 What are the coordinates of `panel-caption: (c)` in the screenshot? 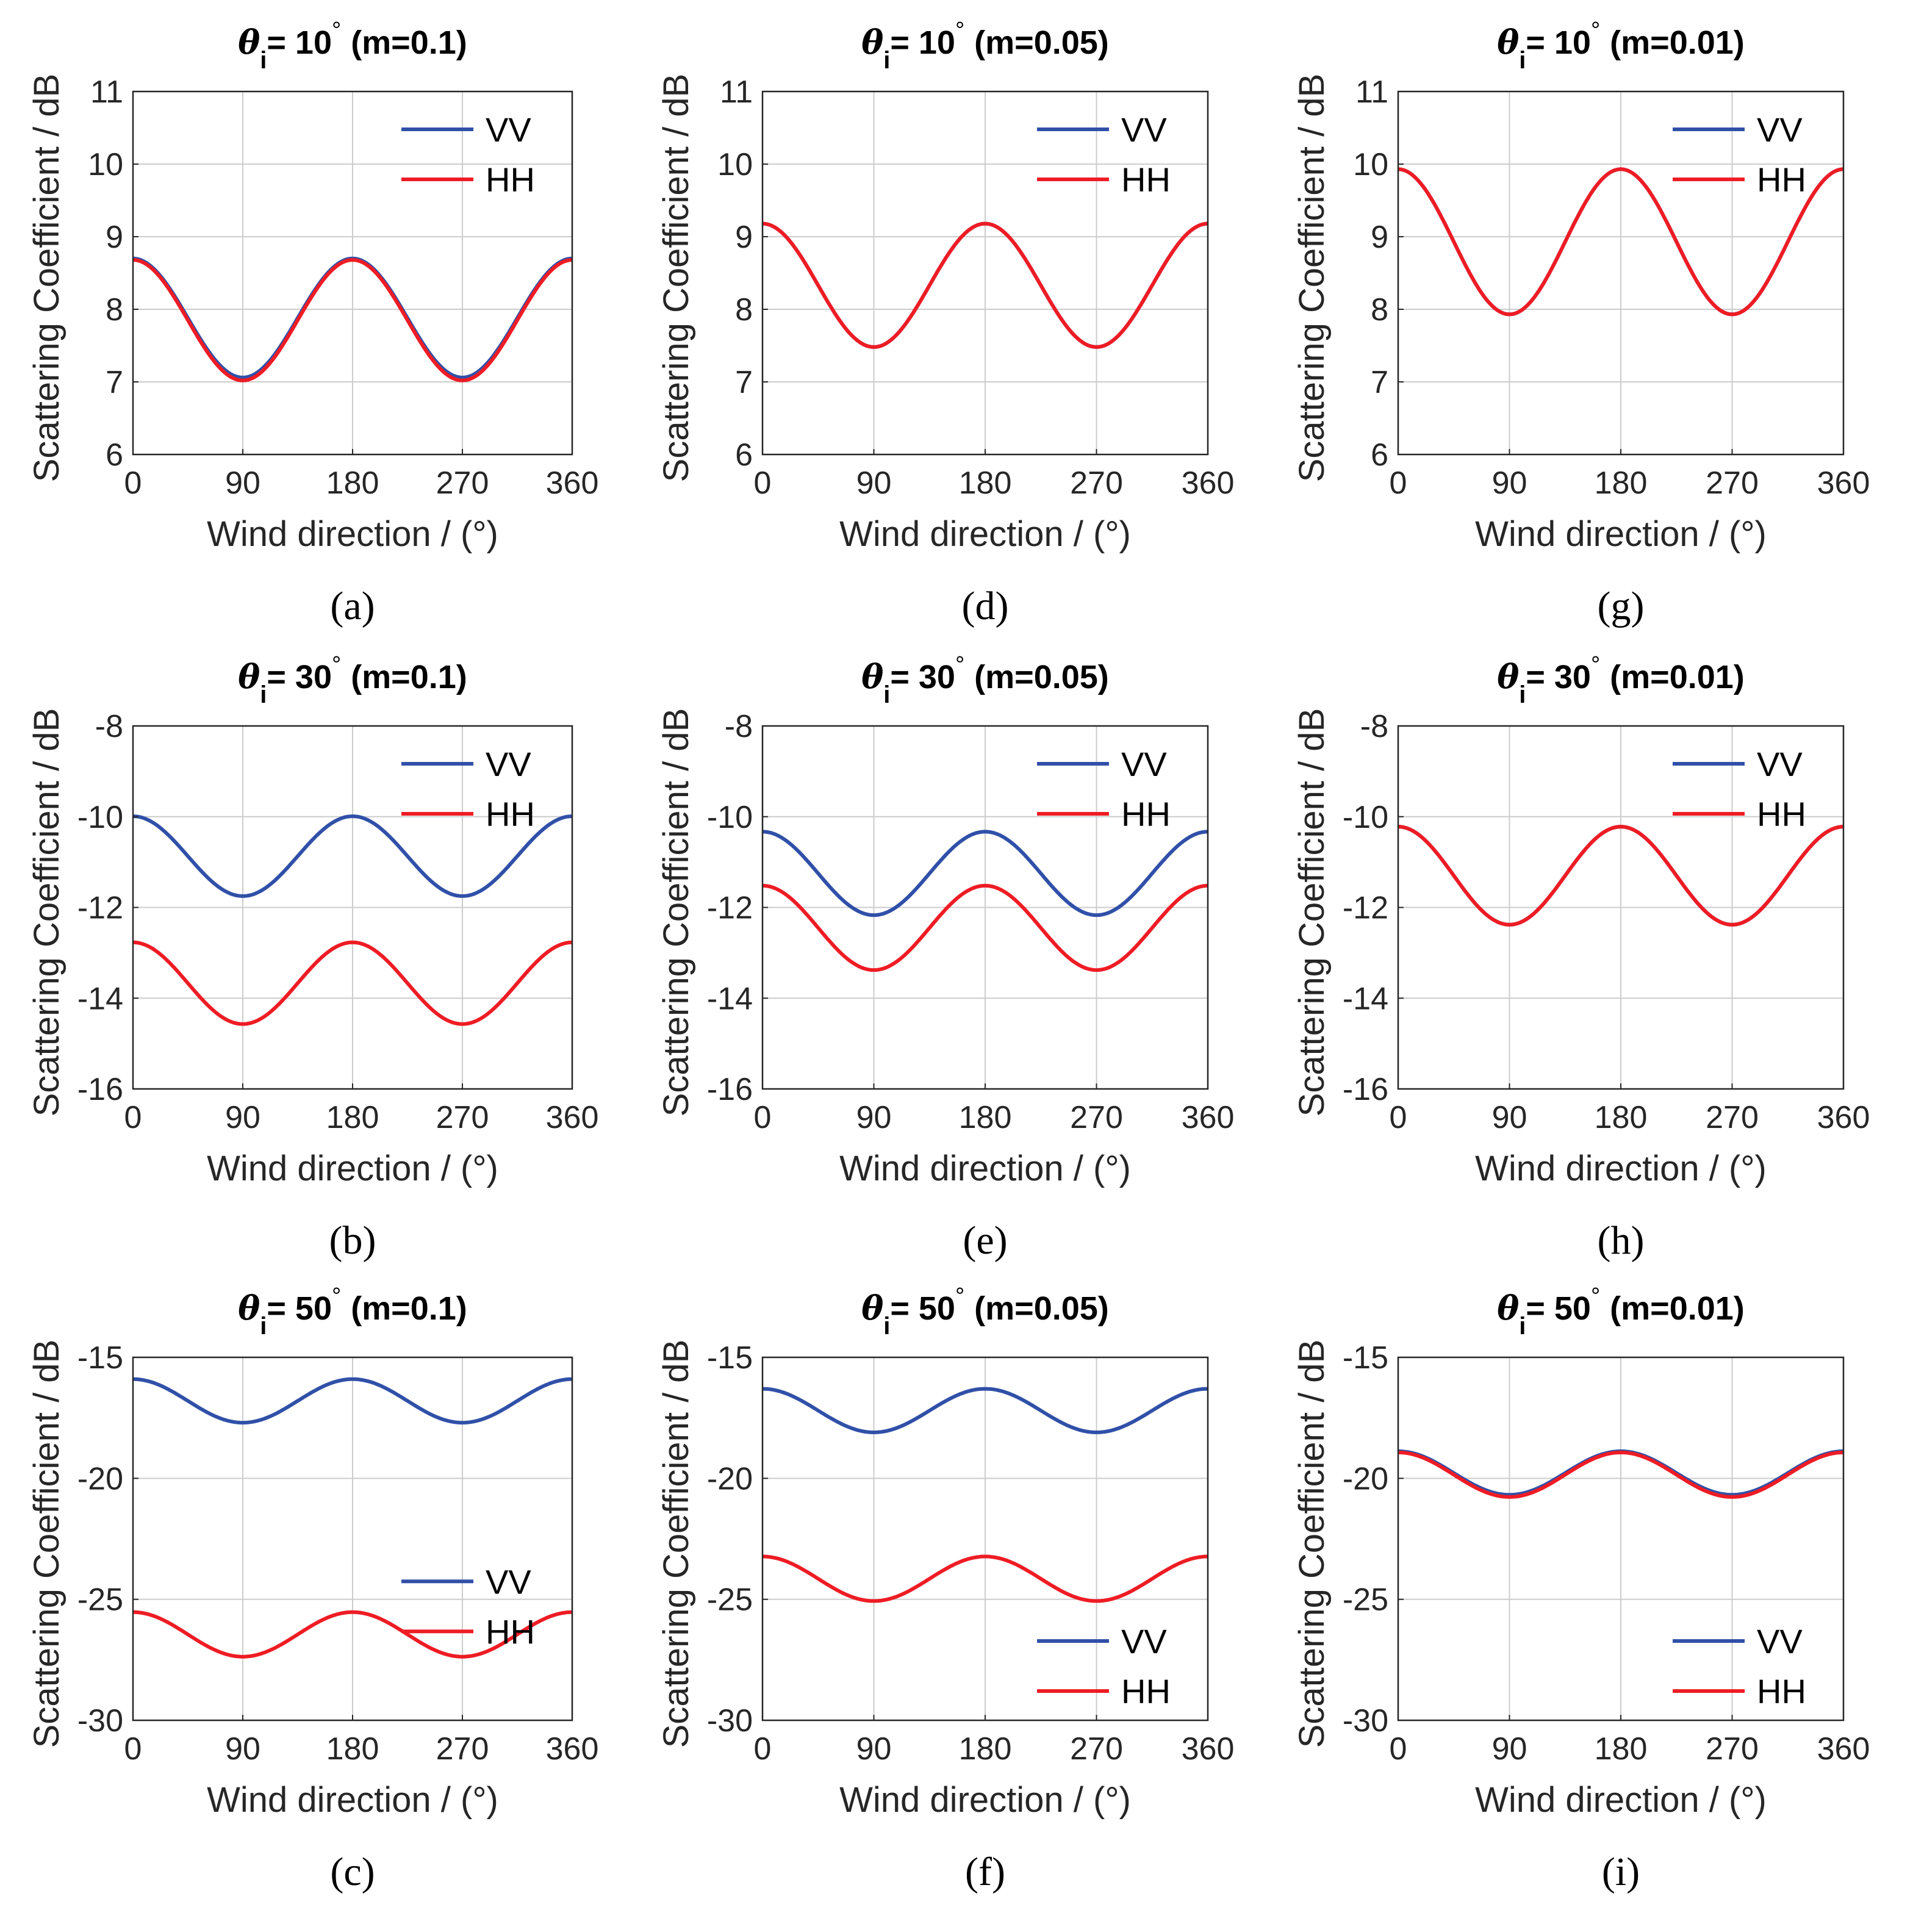 It's located at (352, 1872).